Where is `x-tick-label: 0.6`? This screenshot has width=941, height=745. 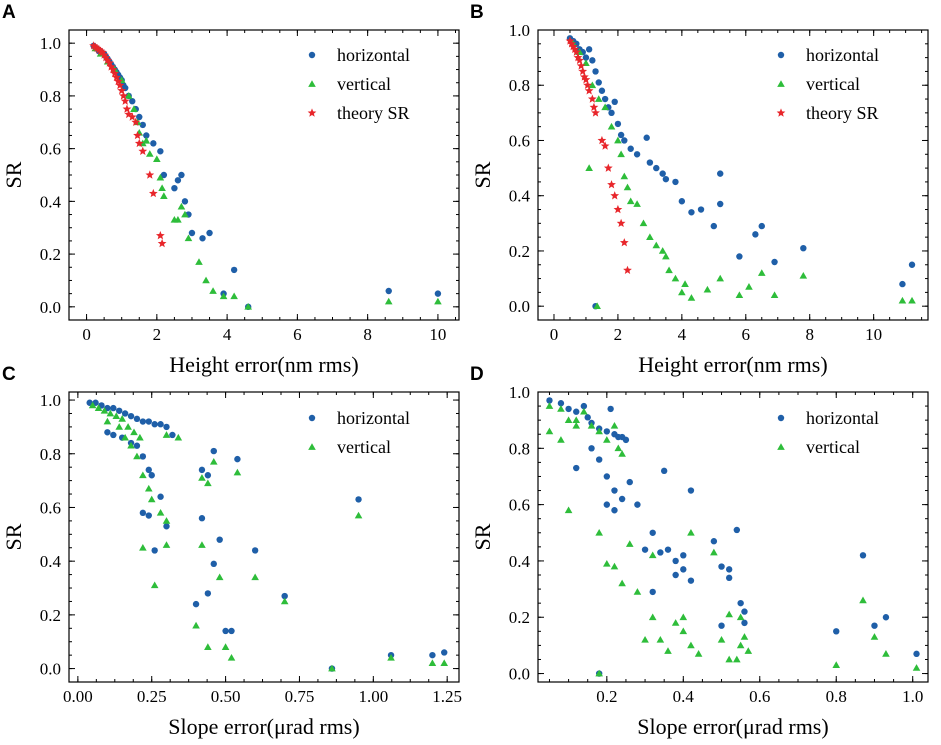 x-tick-label: 0.6 is located at coordinates (759, 696).